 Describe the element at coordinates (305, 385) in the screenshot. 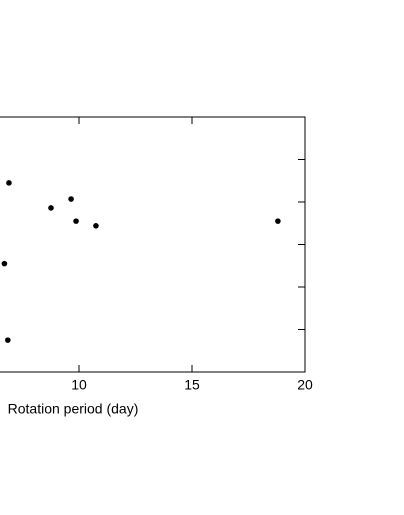

I see `x-tick-label: 20` at that location.